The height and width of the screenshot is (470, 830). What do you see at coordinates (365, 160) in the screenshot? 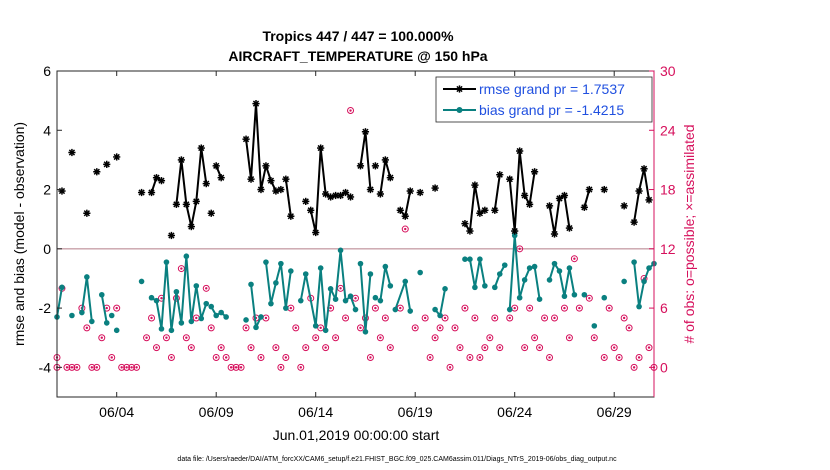
I see `rmse-line` at bounding box center [365, 160].